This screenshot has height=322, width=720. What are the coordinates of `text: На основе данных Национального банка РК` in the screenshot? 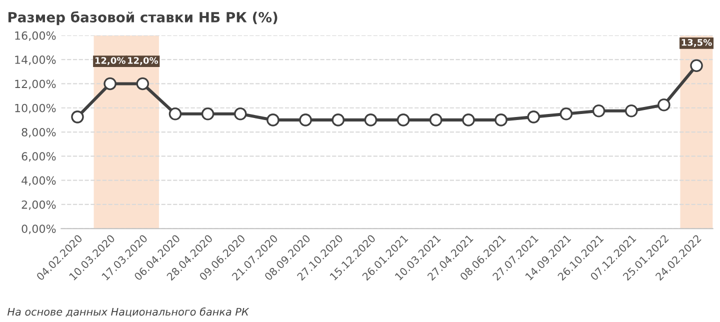 It's located at (128, 312).